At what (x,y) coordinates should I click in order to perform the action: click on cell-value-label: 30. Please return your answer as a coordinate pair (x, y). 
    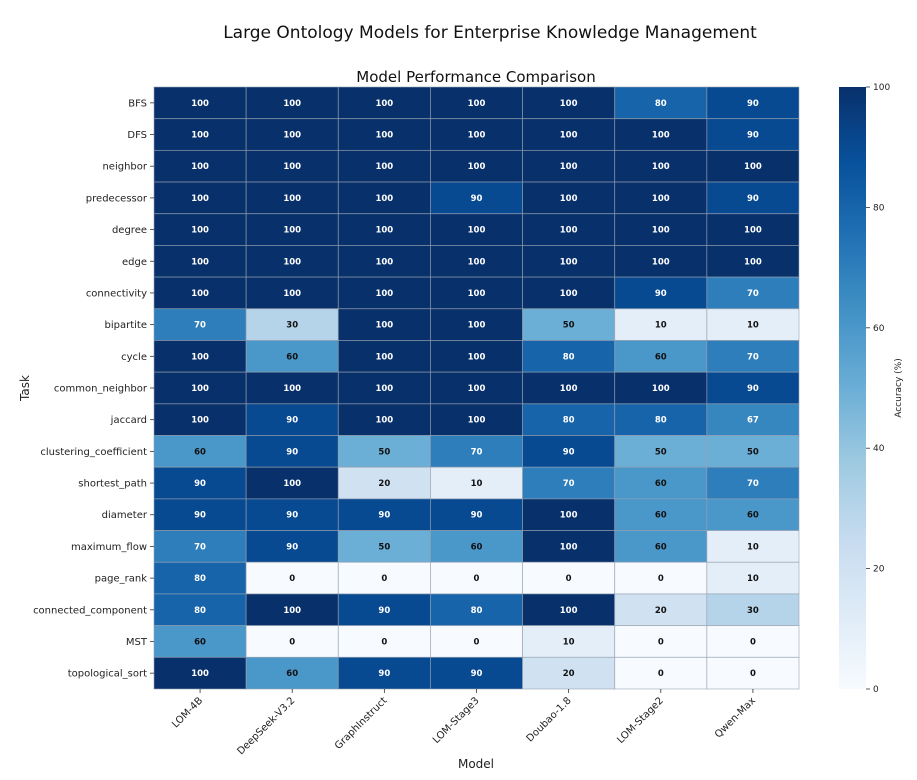
    Looking at the image, I should click on (292, 326).